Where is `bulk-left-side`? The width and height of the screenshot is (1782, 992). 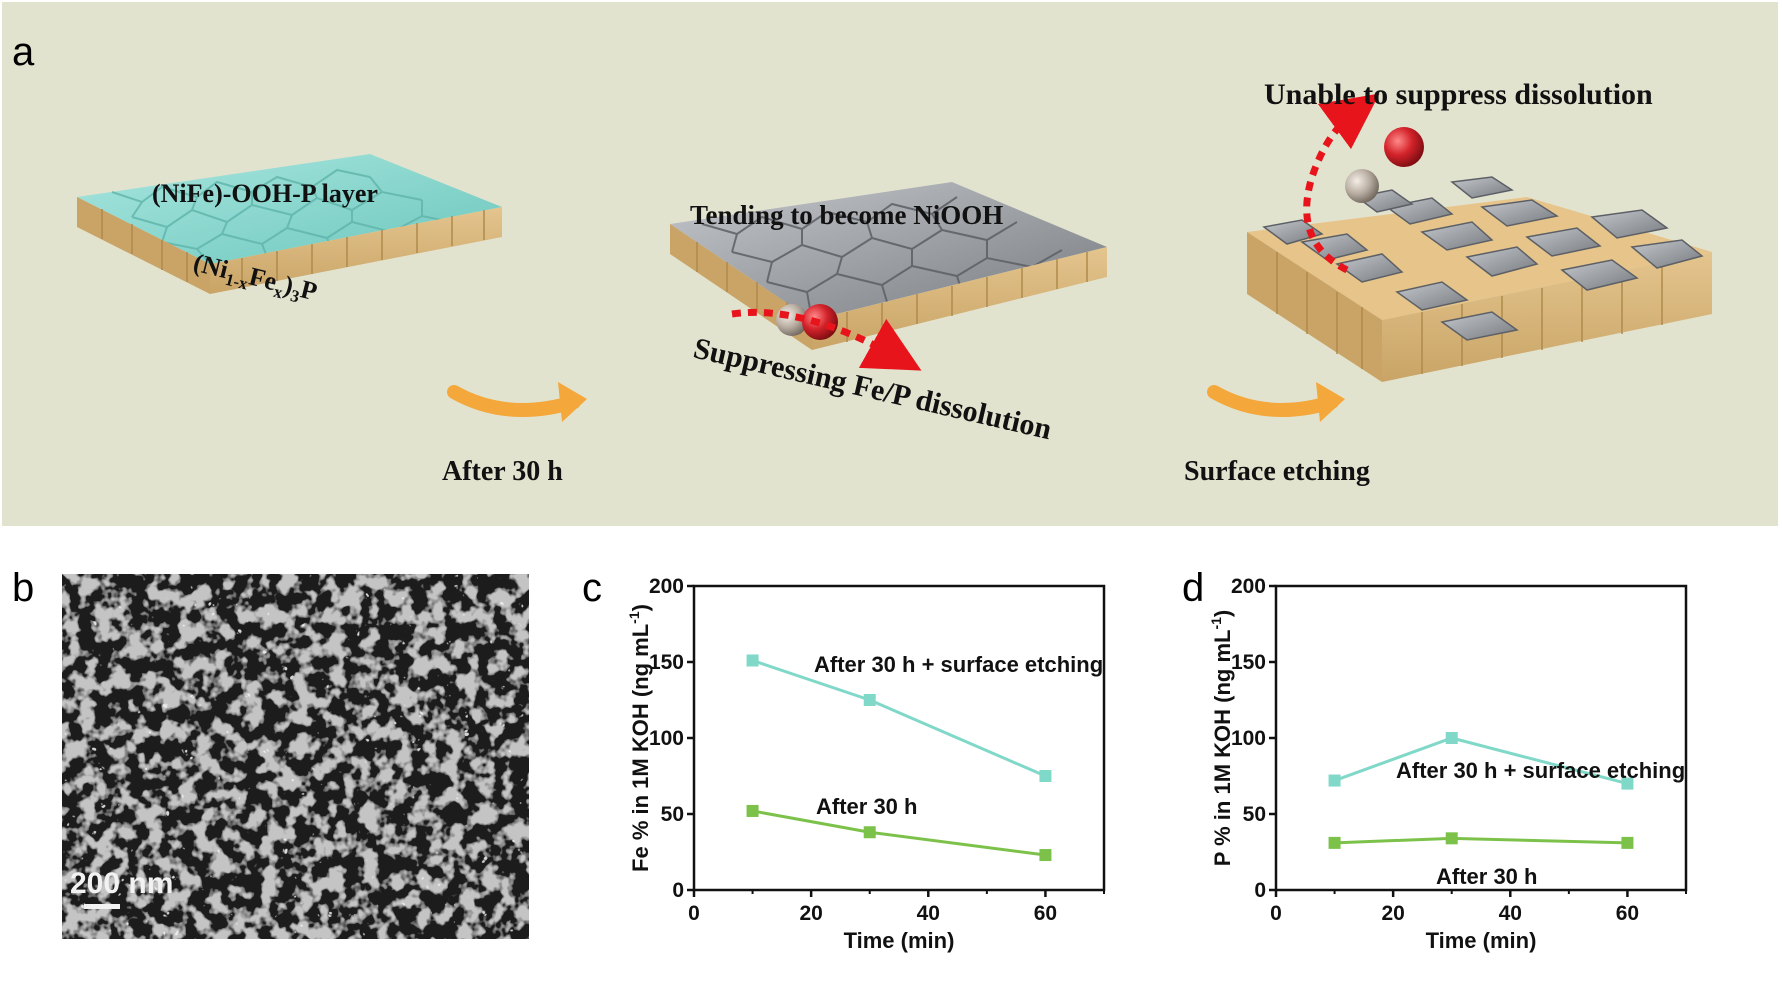 bulk-left-side is located at coordinates (143, 245).